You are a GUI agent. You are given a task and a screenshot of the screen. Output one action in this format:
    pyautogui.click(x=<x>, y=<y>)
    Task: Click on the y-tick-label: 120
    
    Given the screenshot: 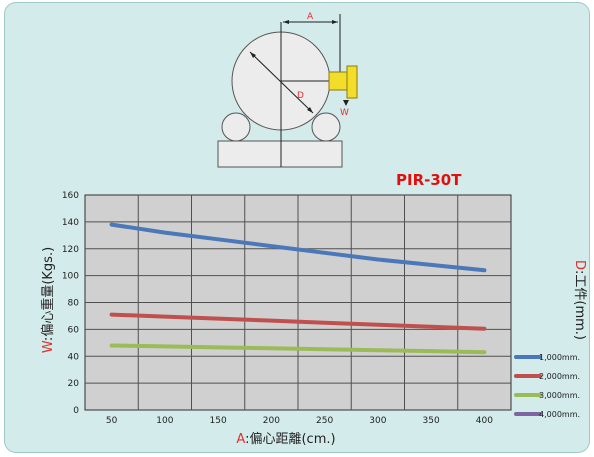 What is the action you would take?
    pyautogui.click(x=70, y=250)
    